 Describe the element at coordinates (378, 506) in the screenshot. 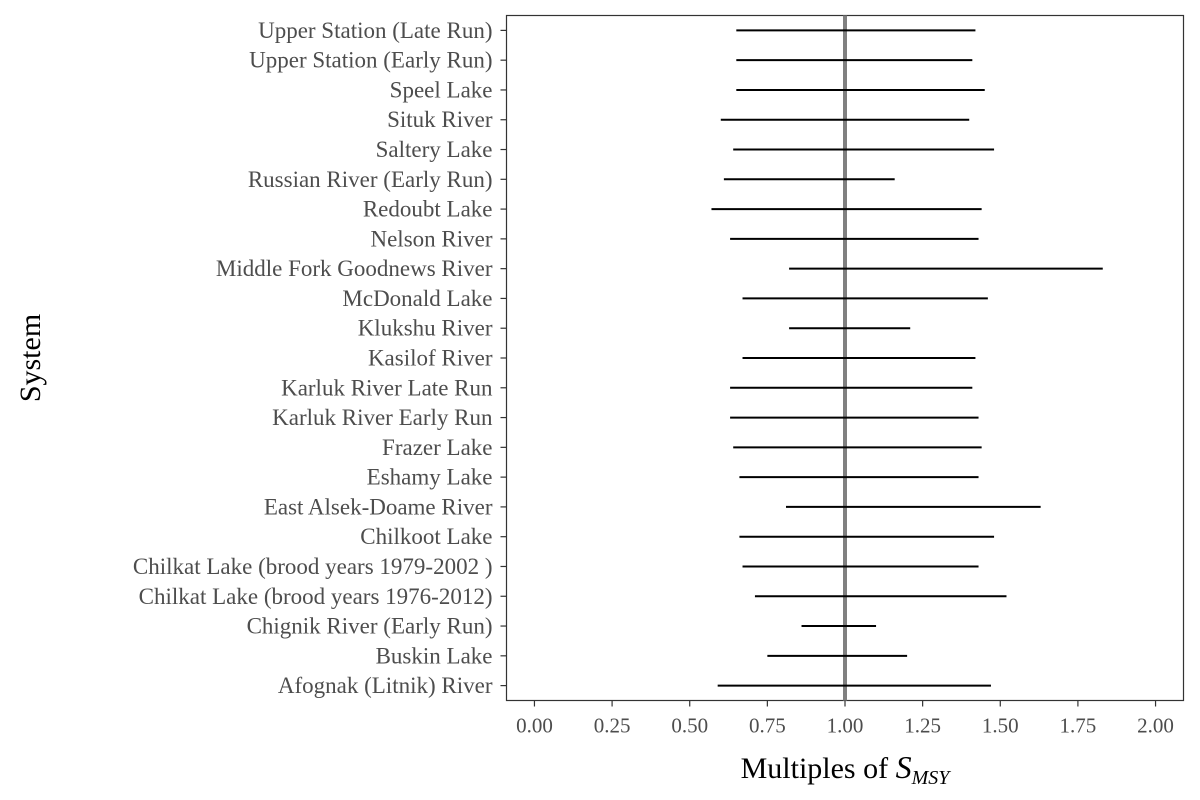

I see `y-tick-label: East Alsek-Doame River` at that location.